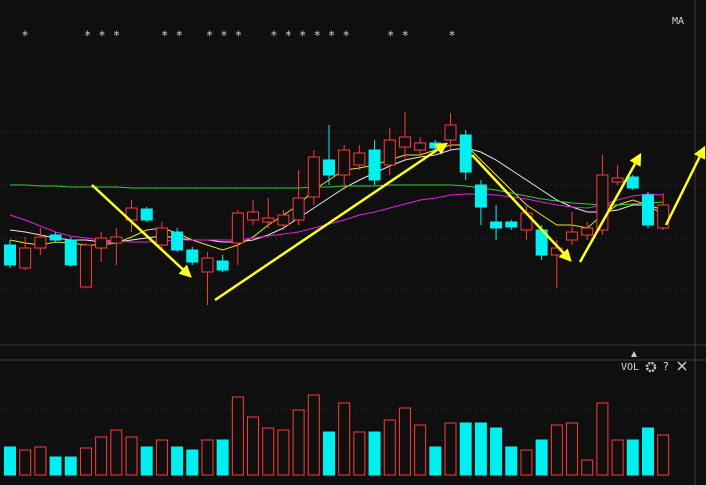 The width and height of the screenshot is (706, 485). What do you see at coordinates (678, 21) in the screenshot?
I see `ma-label: MA` at bounding box center [678, 21].